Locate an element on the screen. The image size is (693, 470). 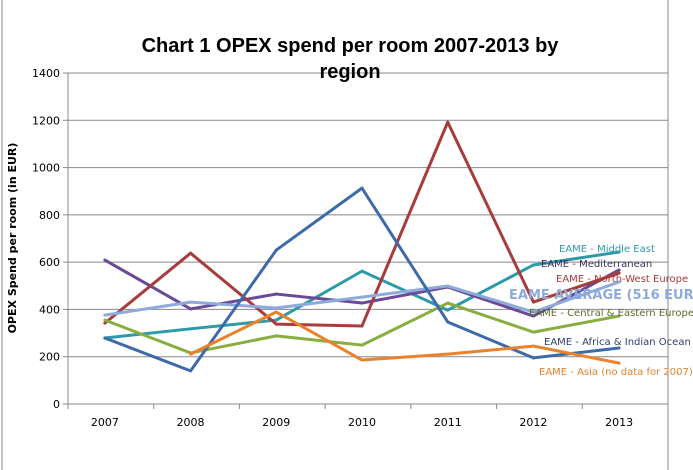
chart-title-line: Chart 1 OPEX spend per room 2007-2013 by is located at coordinates (351, 46).